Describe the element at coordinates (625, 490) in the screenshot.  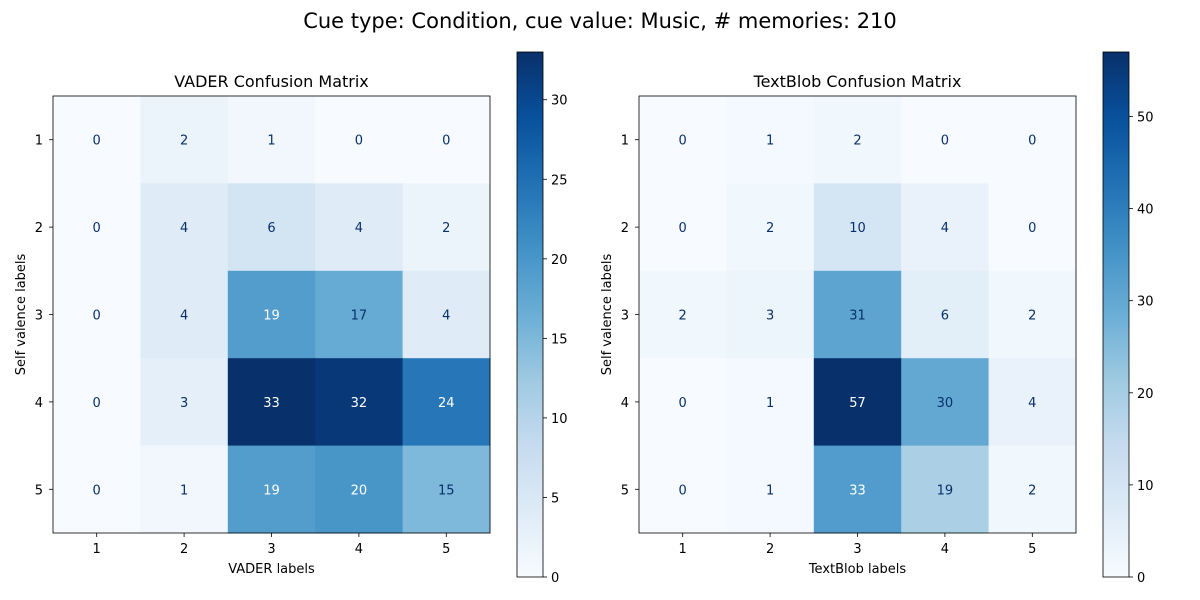
I see `y-tick-label: 5` at that location.